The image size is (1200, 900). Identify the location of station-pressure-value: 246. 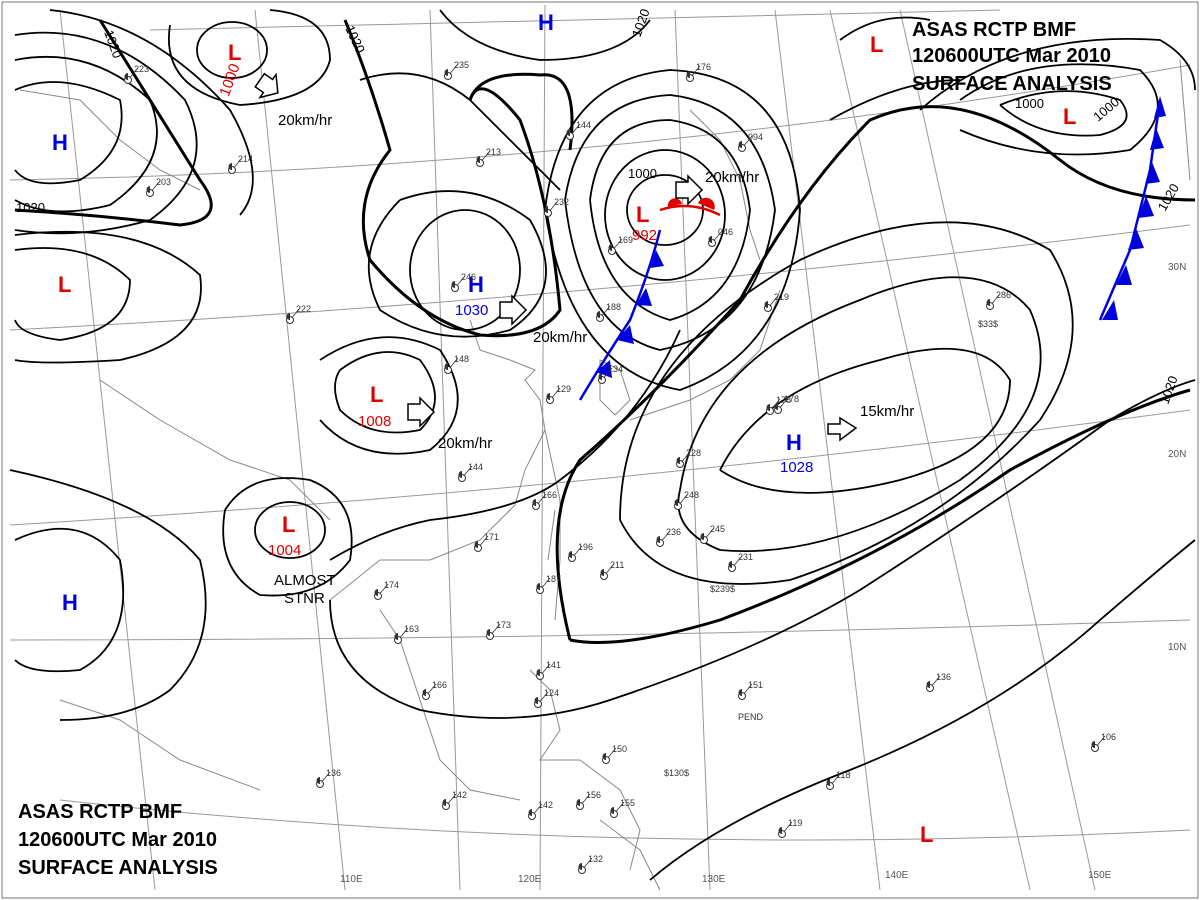
(468, 277).